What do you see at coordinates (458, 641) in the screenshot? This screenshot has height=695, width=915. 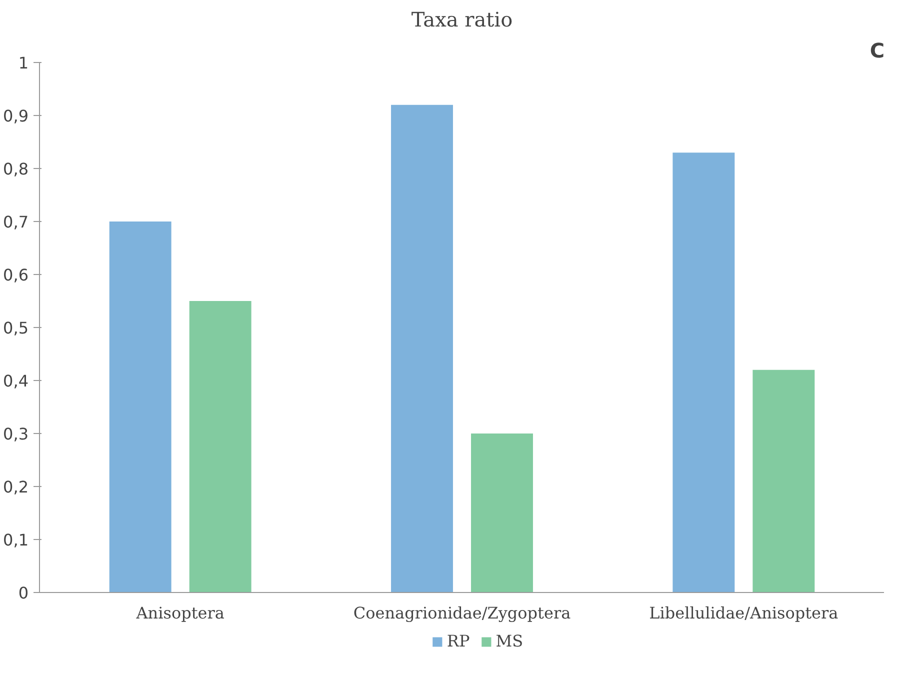 I see `legend-label: RP` at bounding box center [458, 641].